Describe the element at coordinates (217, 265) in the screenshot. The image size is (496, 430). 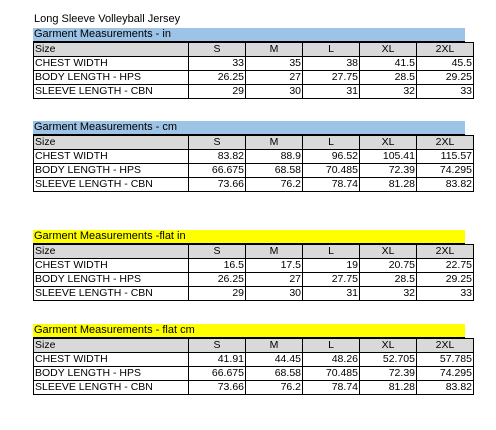
I see `table-cell: 16.5` at that location.